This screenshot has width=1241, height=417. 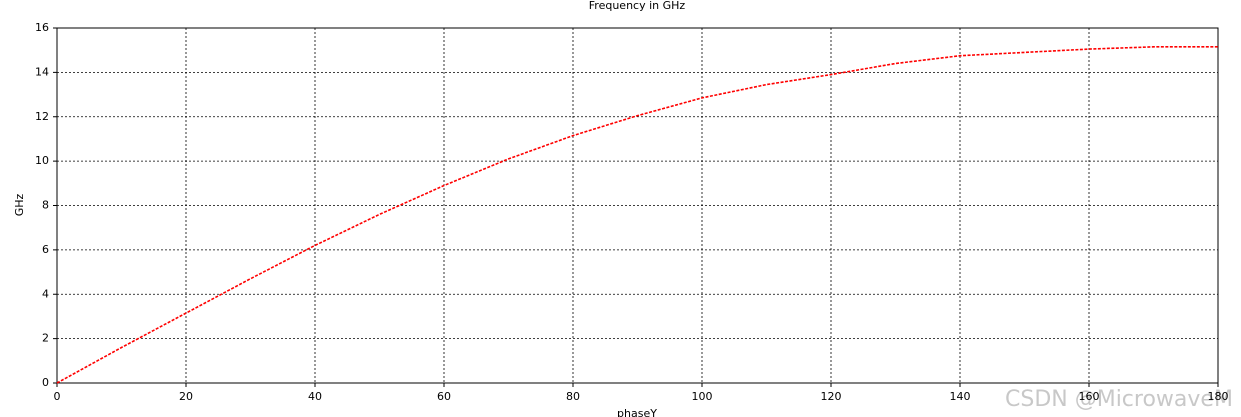 I want to click on y-tick-label: 14, so click(x=42, y=71).